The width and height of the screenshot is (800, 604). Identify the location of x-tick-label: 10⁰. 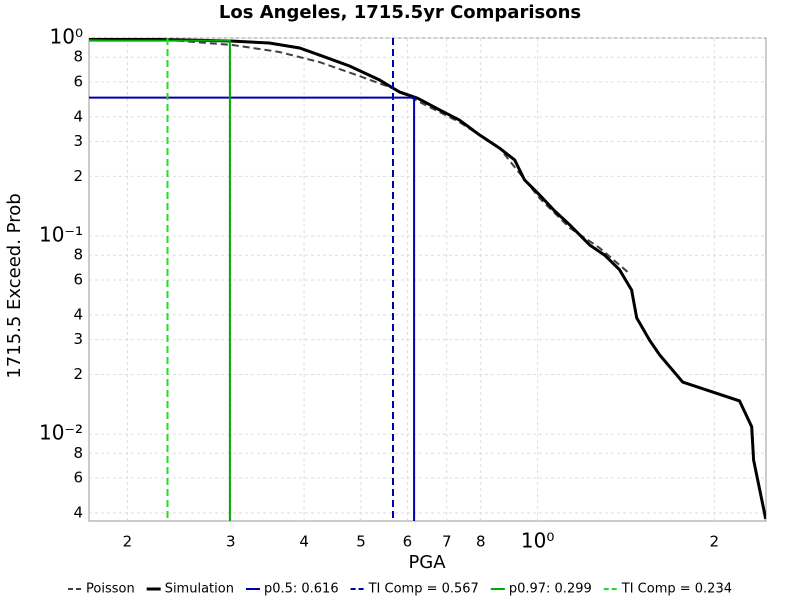
(537, 541).